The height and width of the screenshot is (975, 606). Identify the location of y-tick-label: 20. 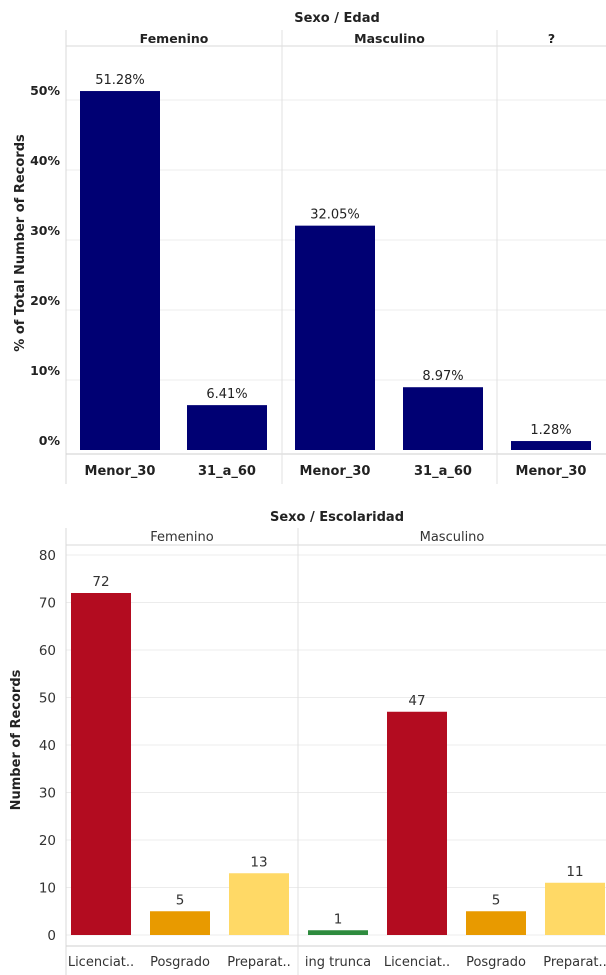
(47, 841).